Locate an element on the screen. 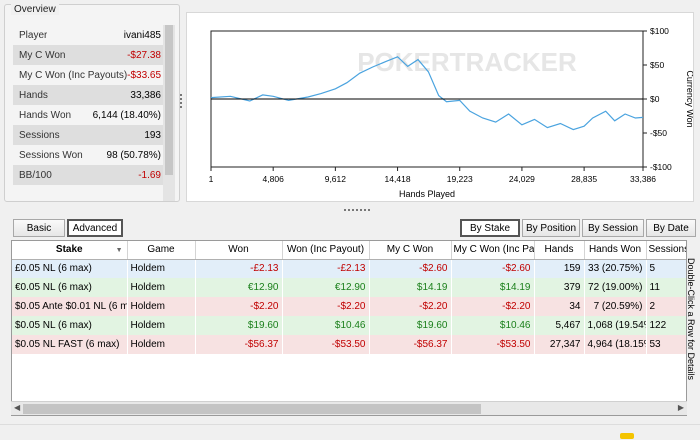  column-header-game: Game is located at coordinates (161, 250).